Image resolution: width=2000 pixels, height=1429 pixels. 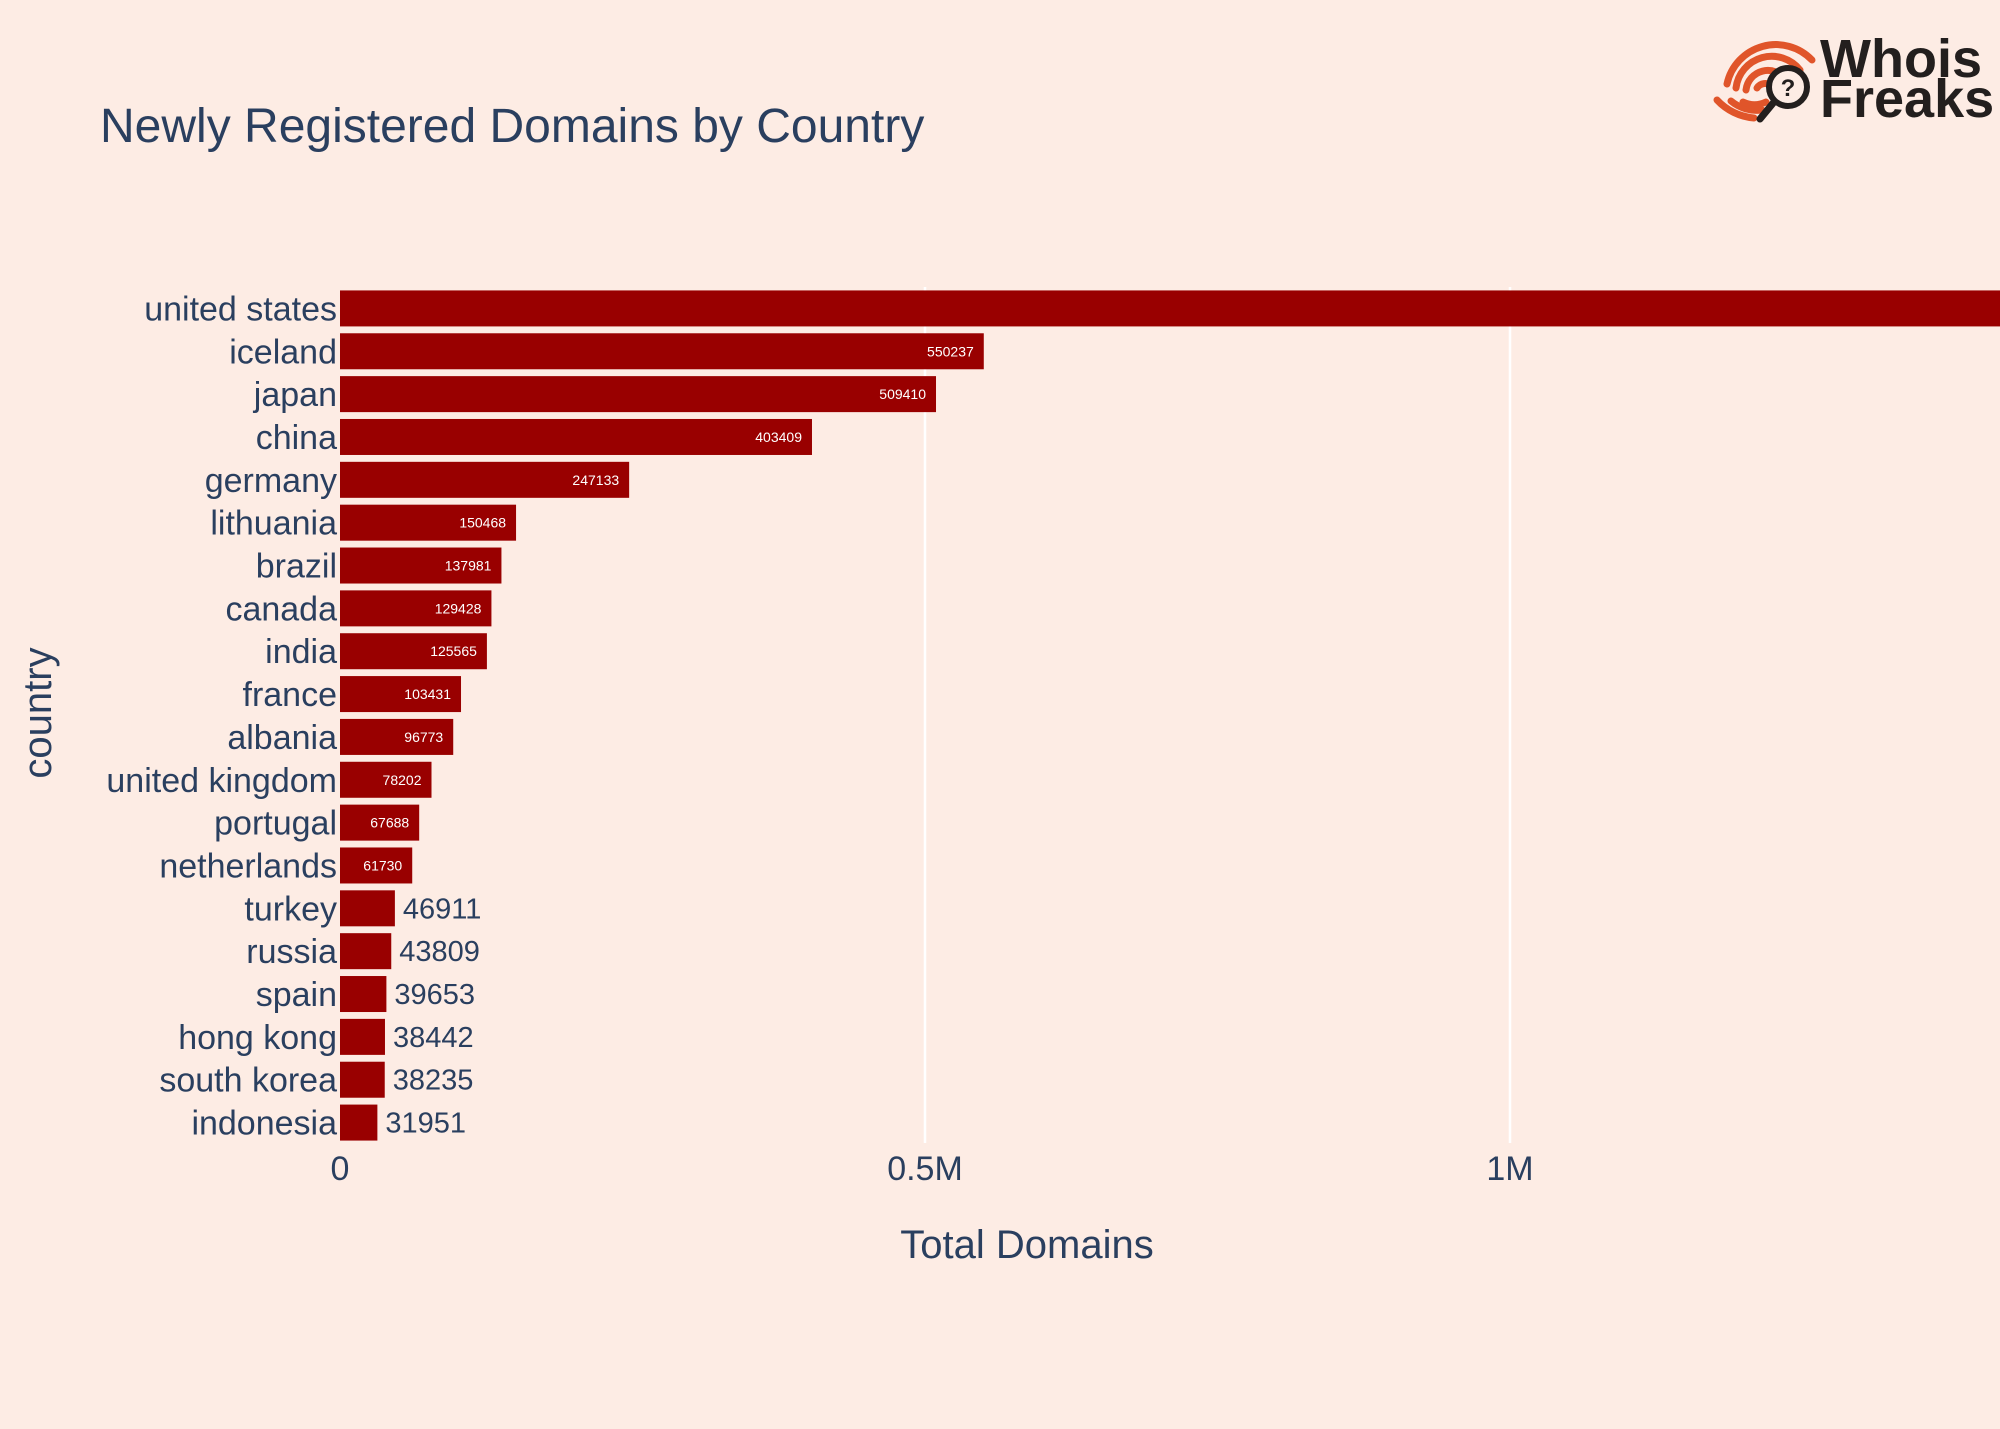 What do you see at coordinates (296, 438) in the screenshot?
I see `y-tick-label: china` at bounding box center [296, 438].